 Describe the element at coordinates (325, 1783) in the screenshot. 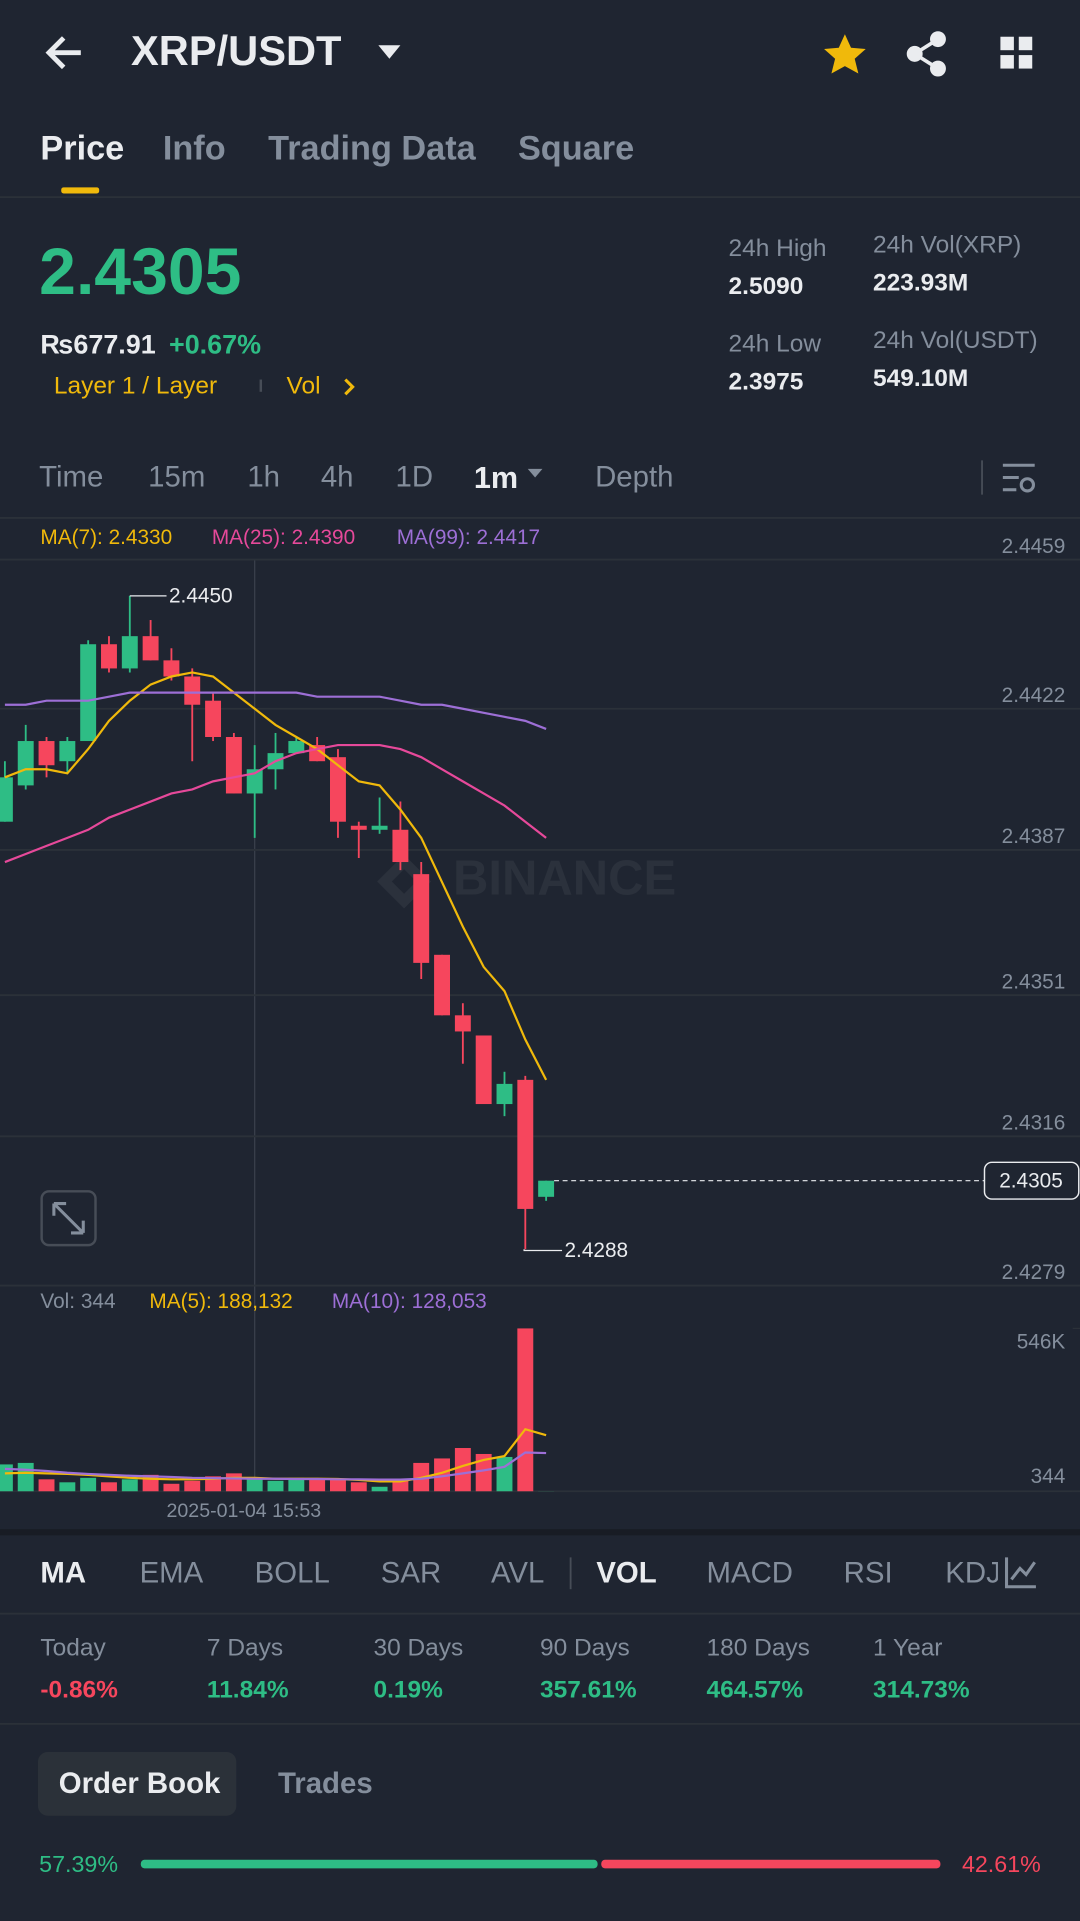

I see `order-book-tab: Trades` at that location.